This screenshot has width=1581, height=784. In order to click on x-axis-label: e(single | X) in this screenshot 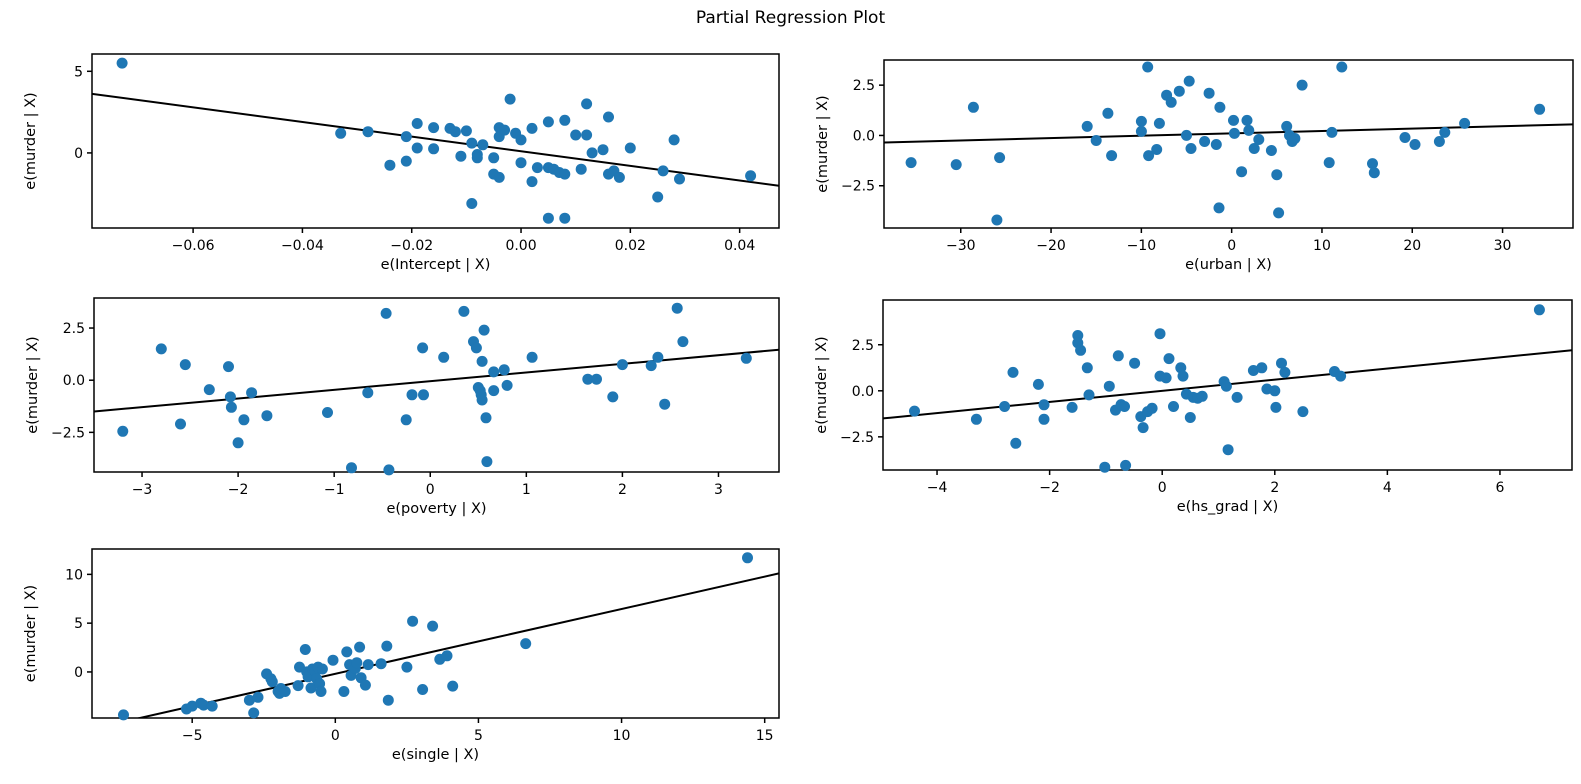, I will do `click(435, 755)`.